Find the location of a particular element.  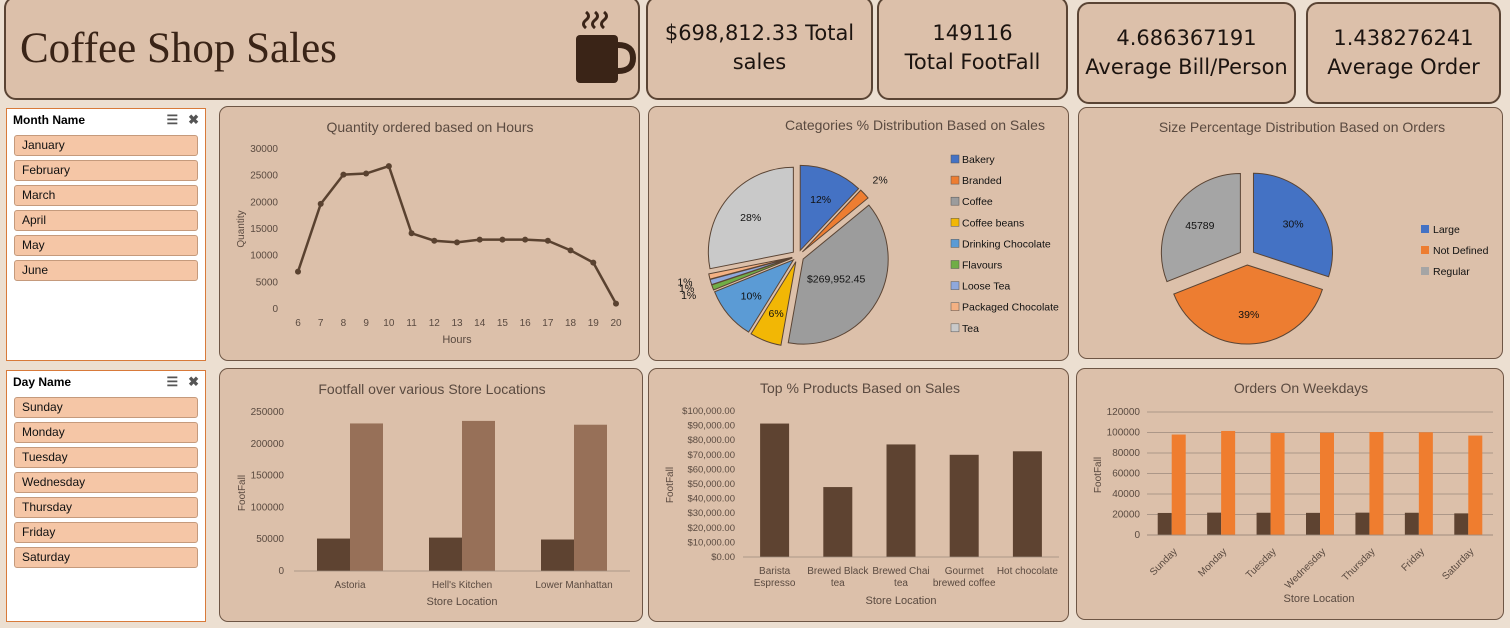

legend-label: Coffee beans is located at coordinates (993, 223).